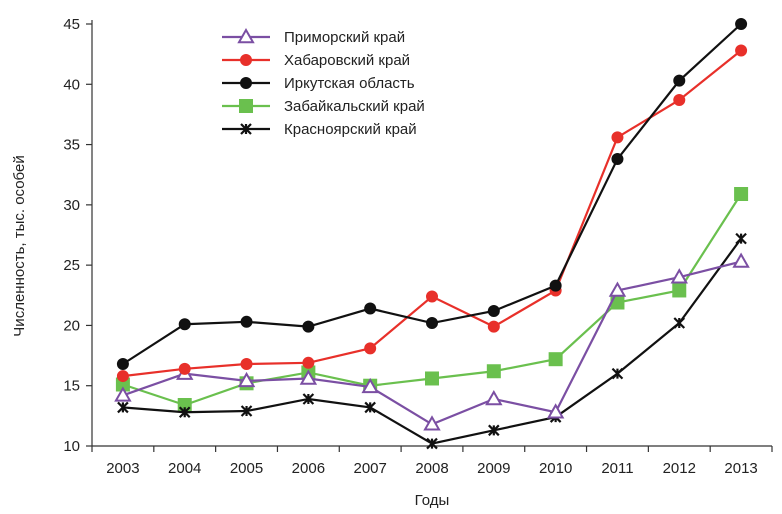 The width and height of the screenshot is (782, 514). Describe the element at coordinates (19, 245) in the screenshot. I see `y-axis-title: Численность, тыс. особей` at that location.